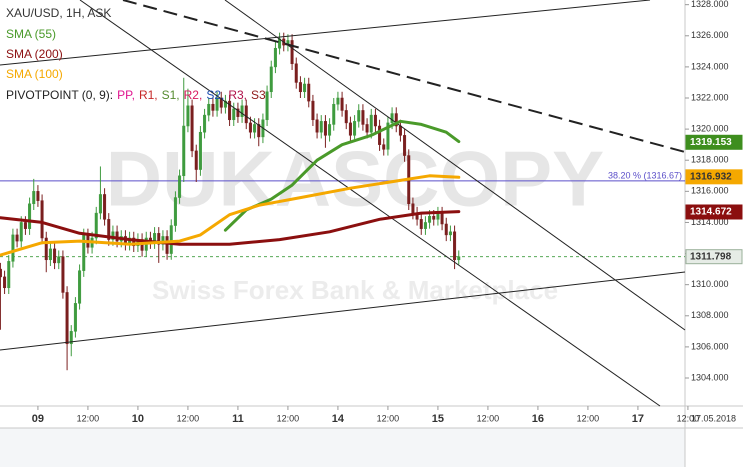  Describe the element at coordinates (710, 97) in the screenshot. I see `y-tick-label: 1322.000` at that location.